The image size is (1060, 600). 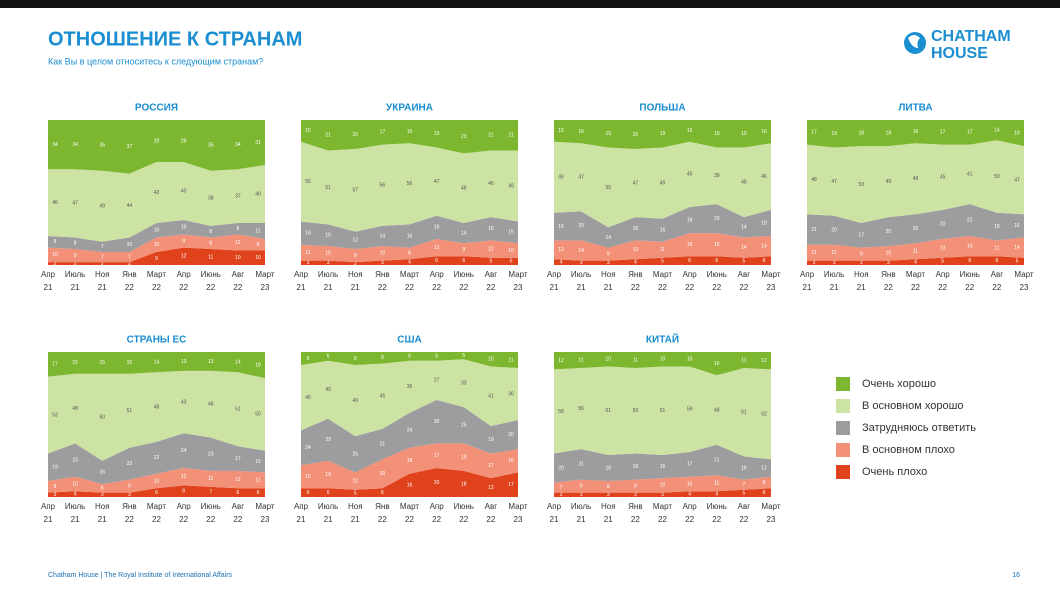 What do you see at coordinates (437, 228) in the screenshot?
I see `data-label: 16` at bounding box center [437, 228].